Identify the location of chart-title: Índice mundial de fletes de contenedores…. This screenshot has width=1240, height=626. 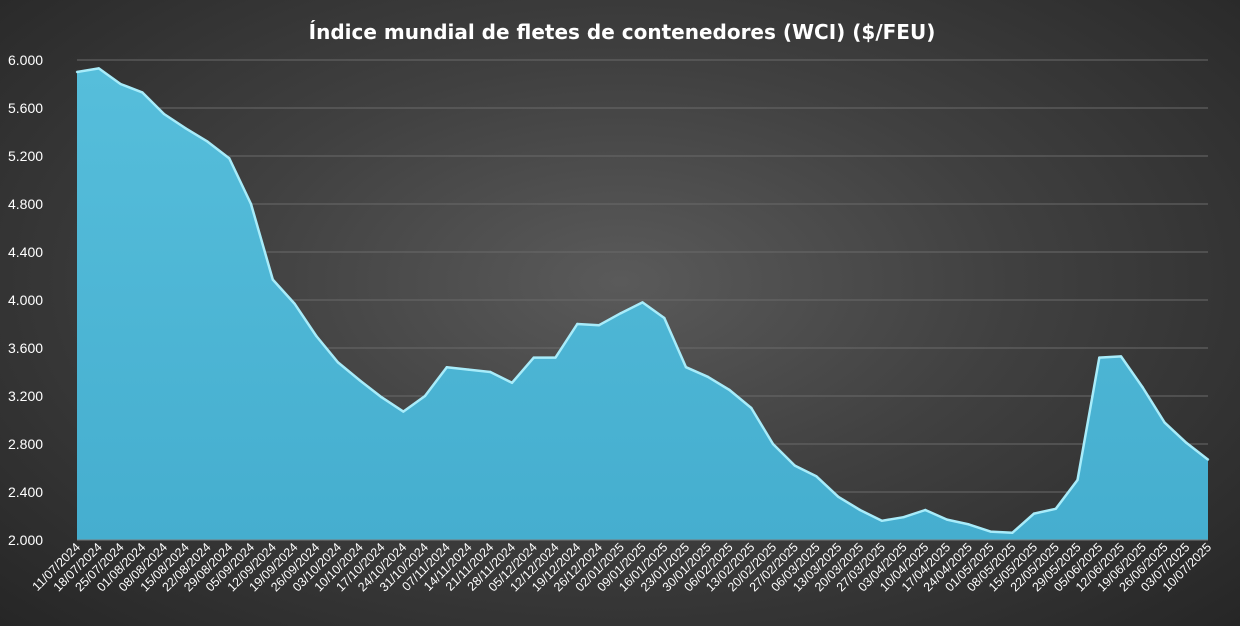
(622, 32).